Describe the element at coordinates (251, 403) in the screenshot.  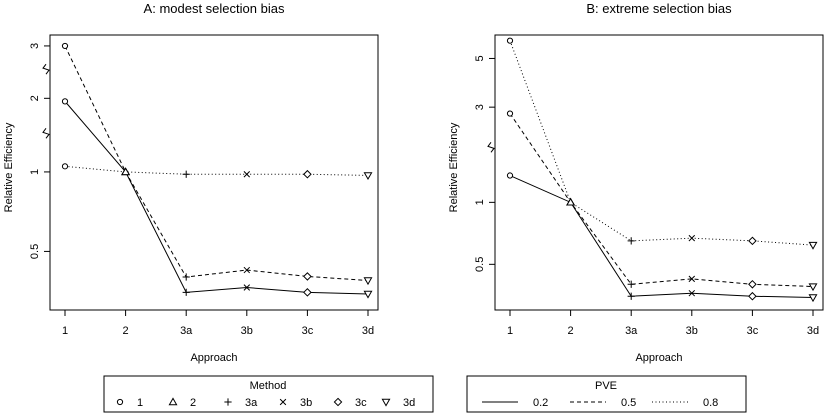
I see `legend-item-label: 3a` at that location.